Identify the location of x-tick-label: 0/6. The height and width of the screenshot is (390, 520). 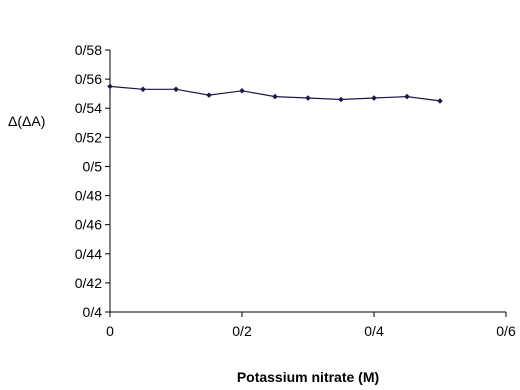
(506, 331).